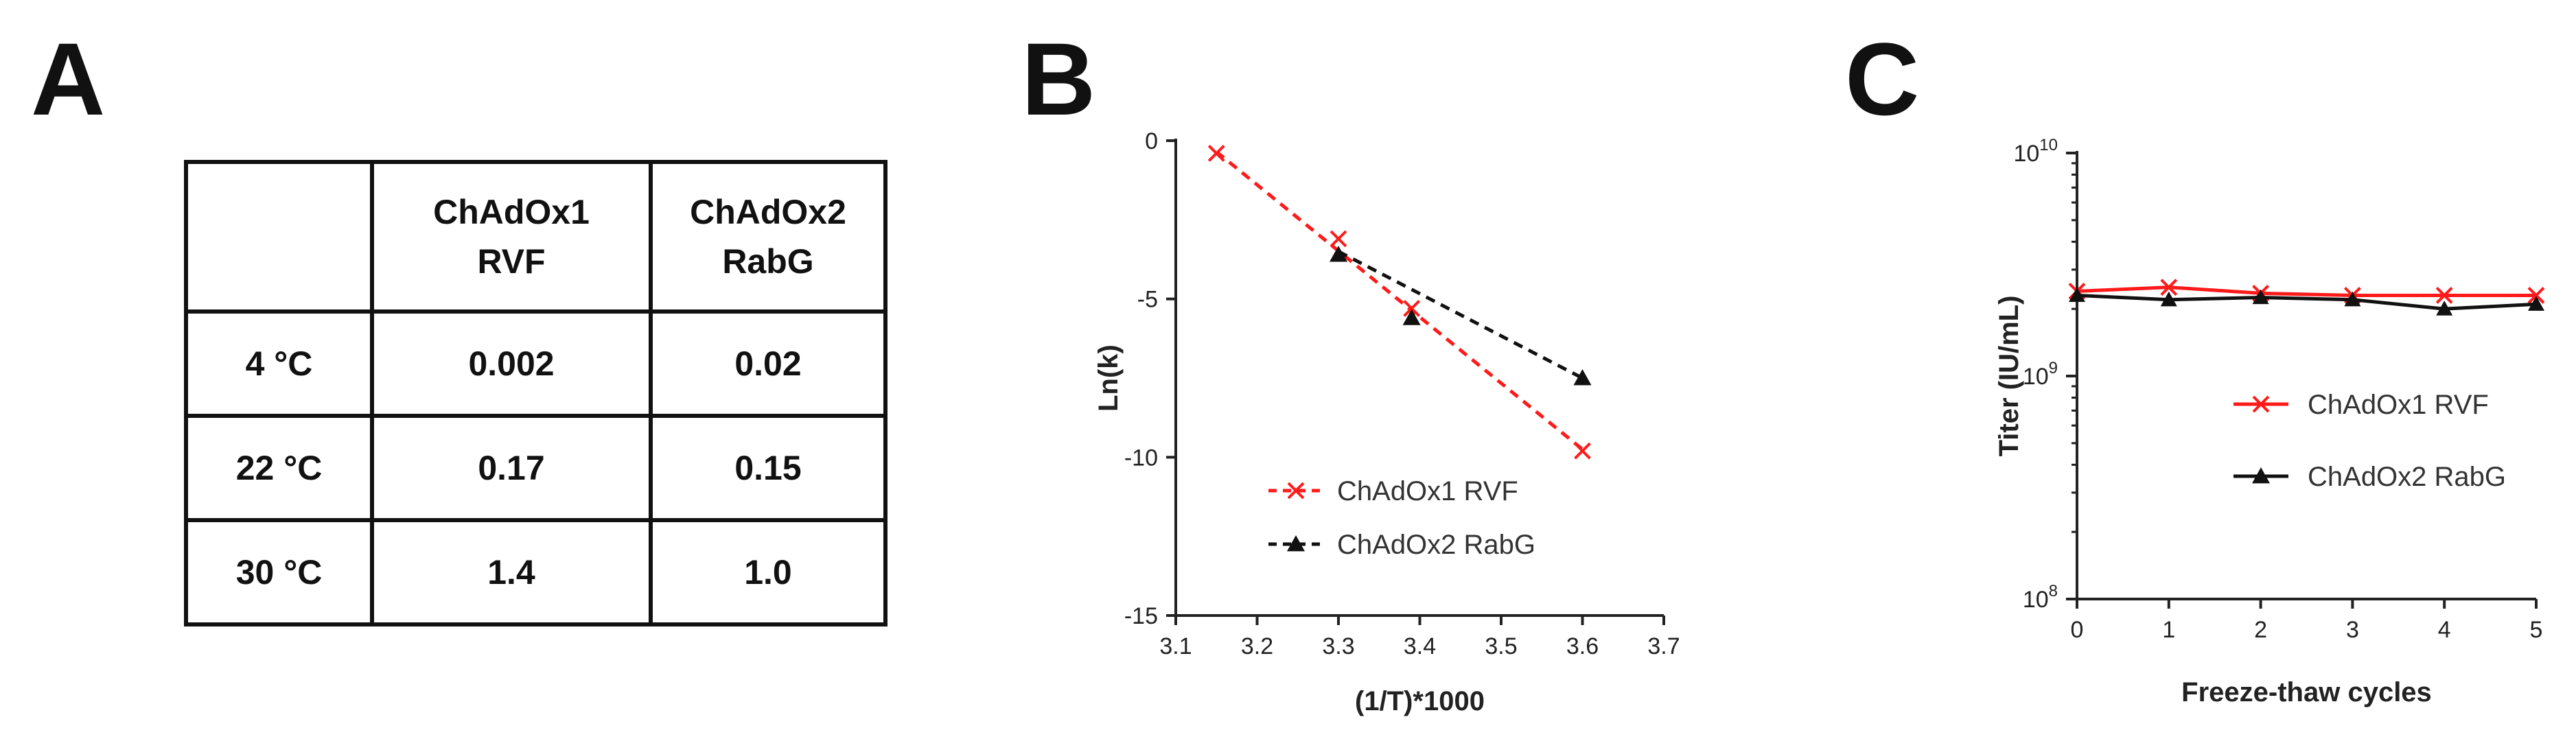 This screenshot has width=2576, height=750. What do you see at coordinates (511, 468) in the screenshot?
I see `table-cell: 0.17` at bounding box center [511, 468].